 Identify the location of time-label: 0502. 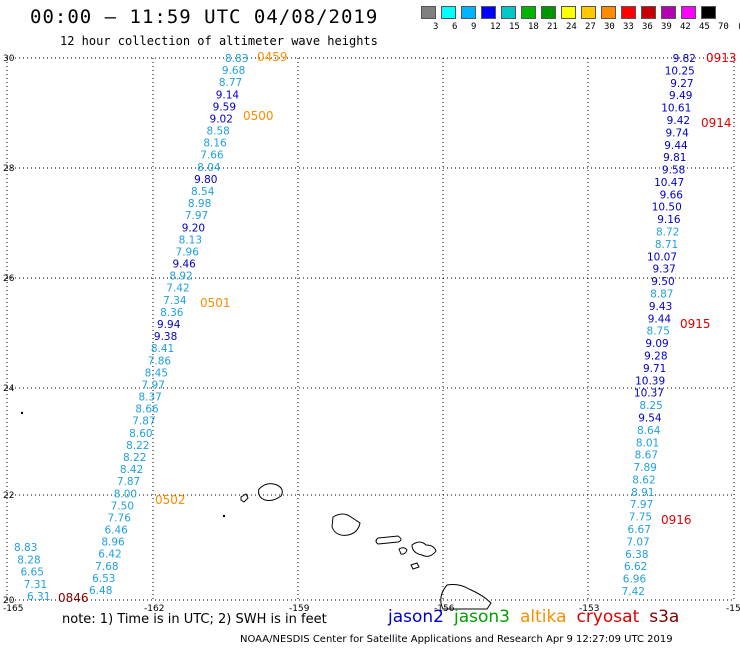
(170, 500).